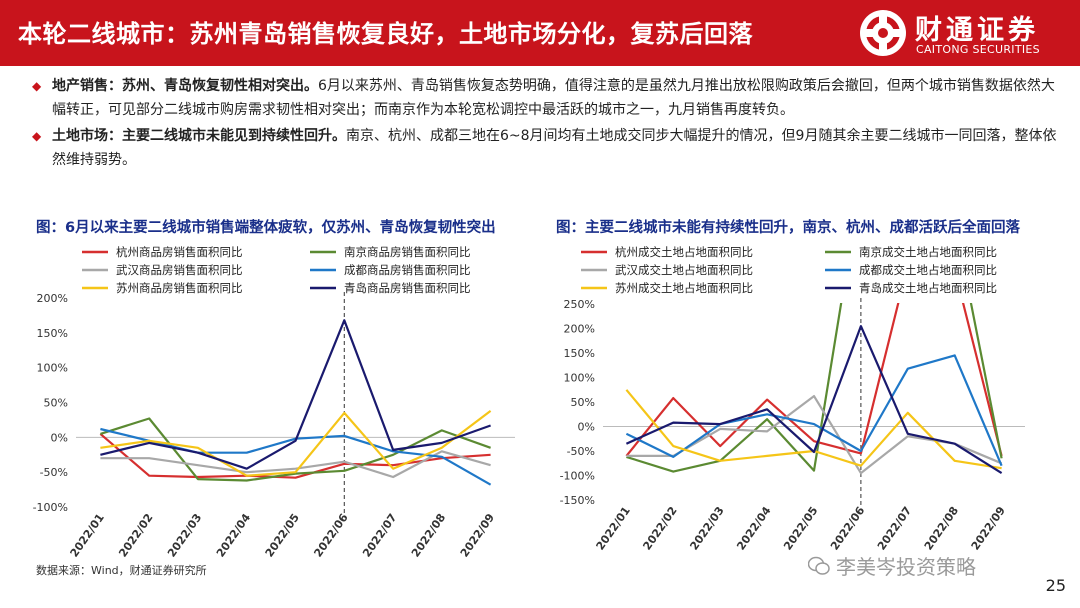 This screenshot has width=1080, height=608. What do you see at coordinates (179, 270) in the screenshot?
I see `legend-label: 武汉商品房销售面积同比` at bounding box center [179, 270].